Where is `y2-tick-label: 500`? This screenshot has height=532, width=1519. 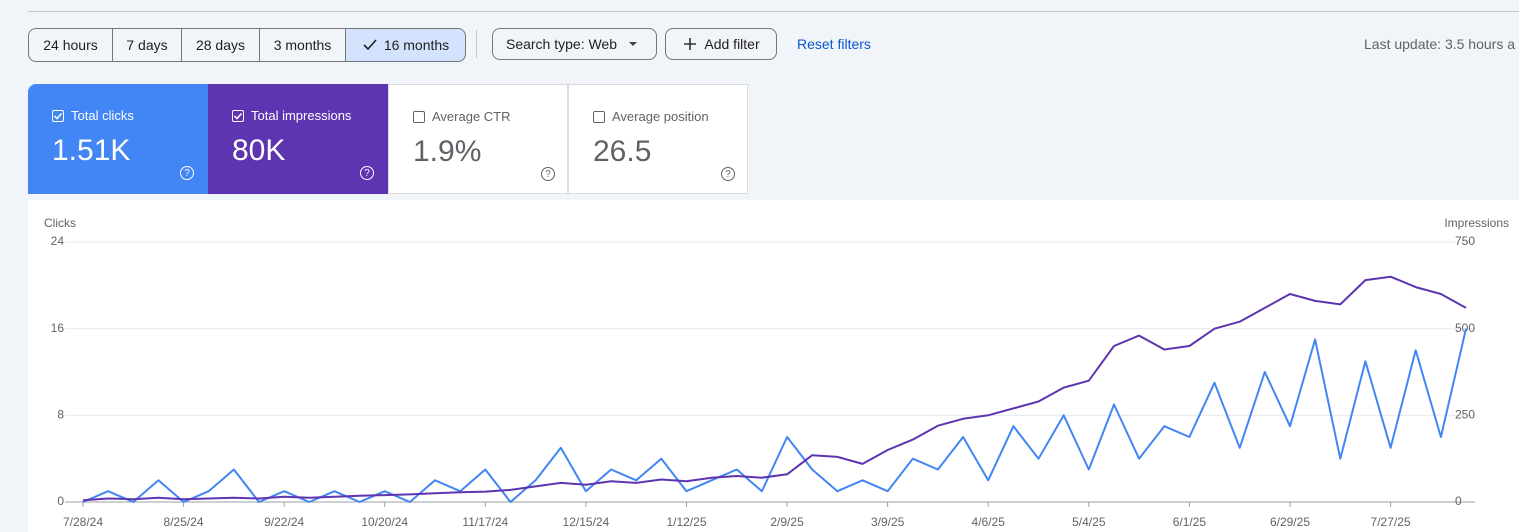 y2-tick-label: 500 is located at coordinates (1465, 328).